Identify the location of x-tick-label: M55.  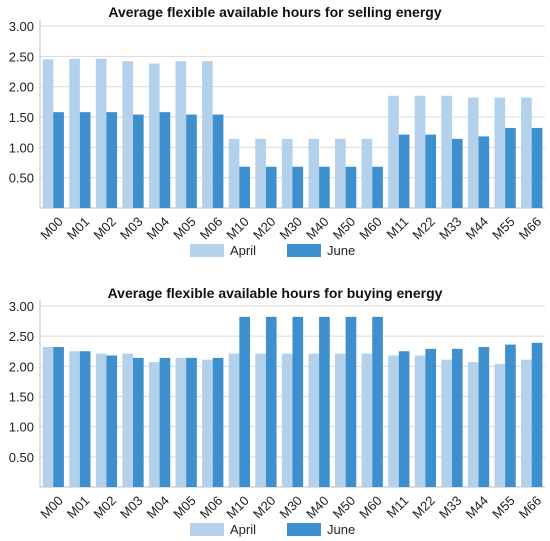
(503, 507).